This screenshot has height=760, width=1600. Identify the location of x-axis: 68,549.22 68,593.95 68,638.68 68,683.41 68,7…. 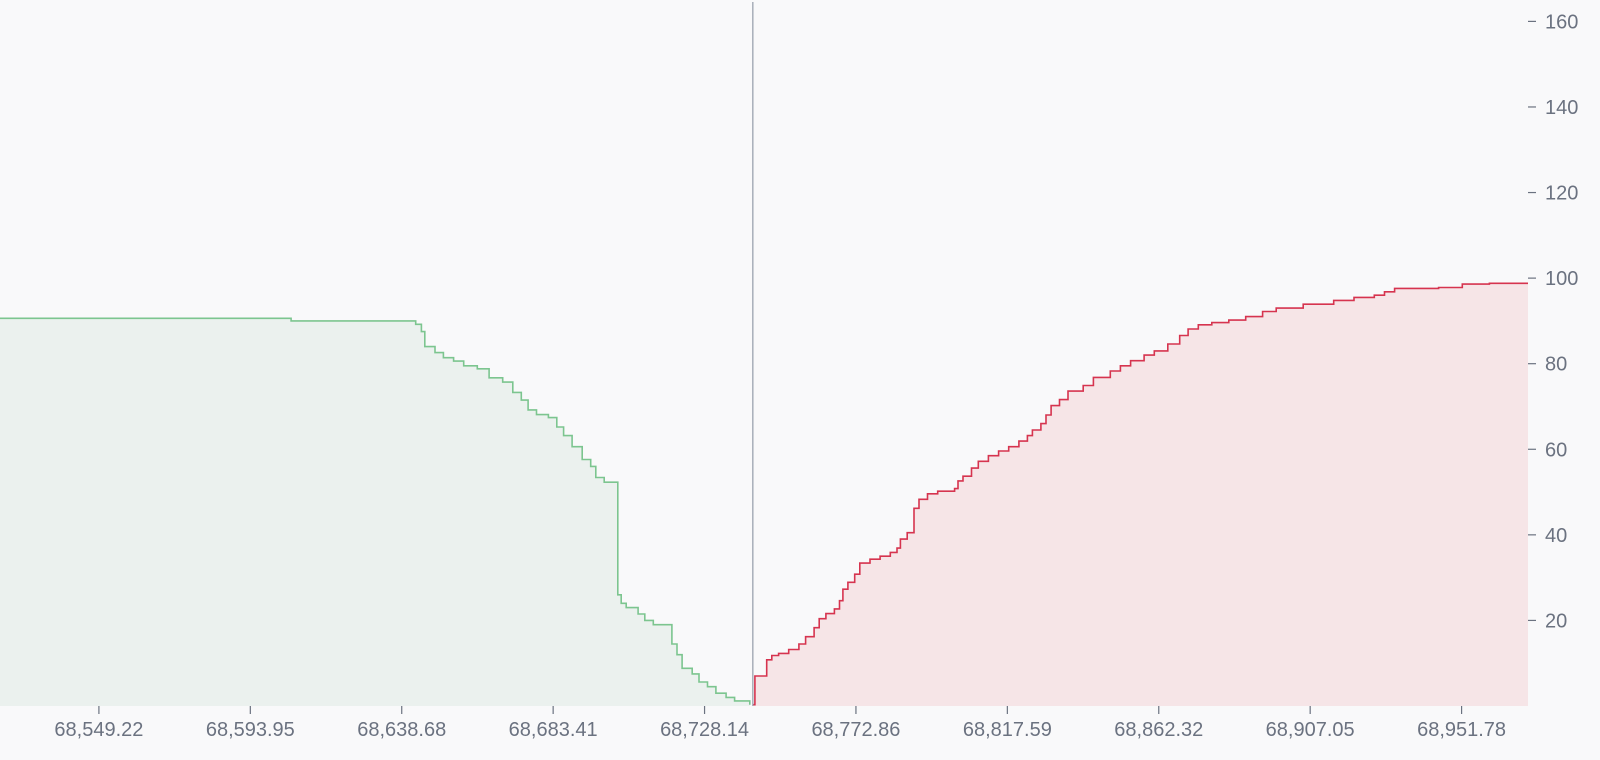
(780, 723).